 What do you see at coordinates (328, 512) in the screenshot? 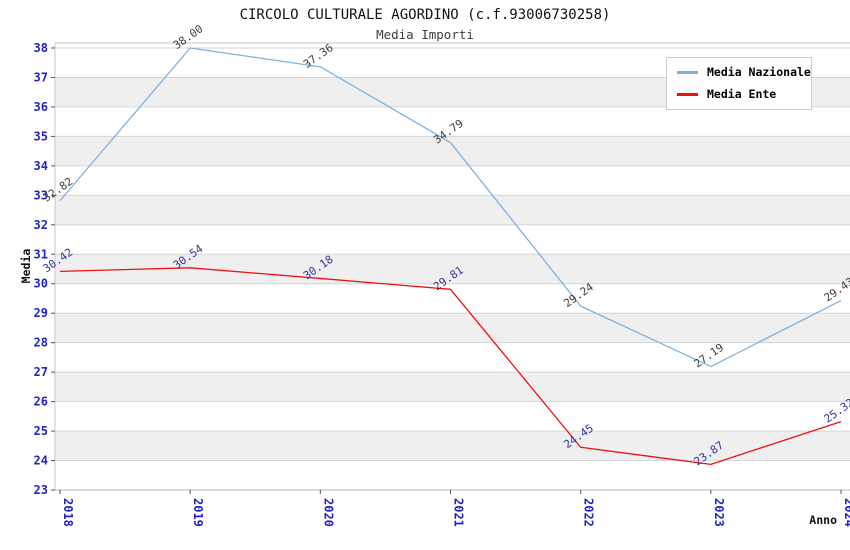
I see `x-tick-label: 2020` at bounding box center [328, 512].